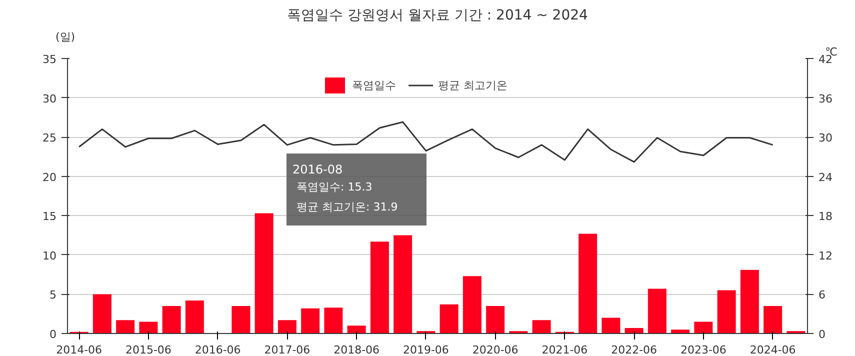 The width and height of the screenshot is (855, 356). What do you see at coordinates (66, 37) in the screenshot?
I see `y-axis-title: (일)` at bounding box center [66, 37].